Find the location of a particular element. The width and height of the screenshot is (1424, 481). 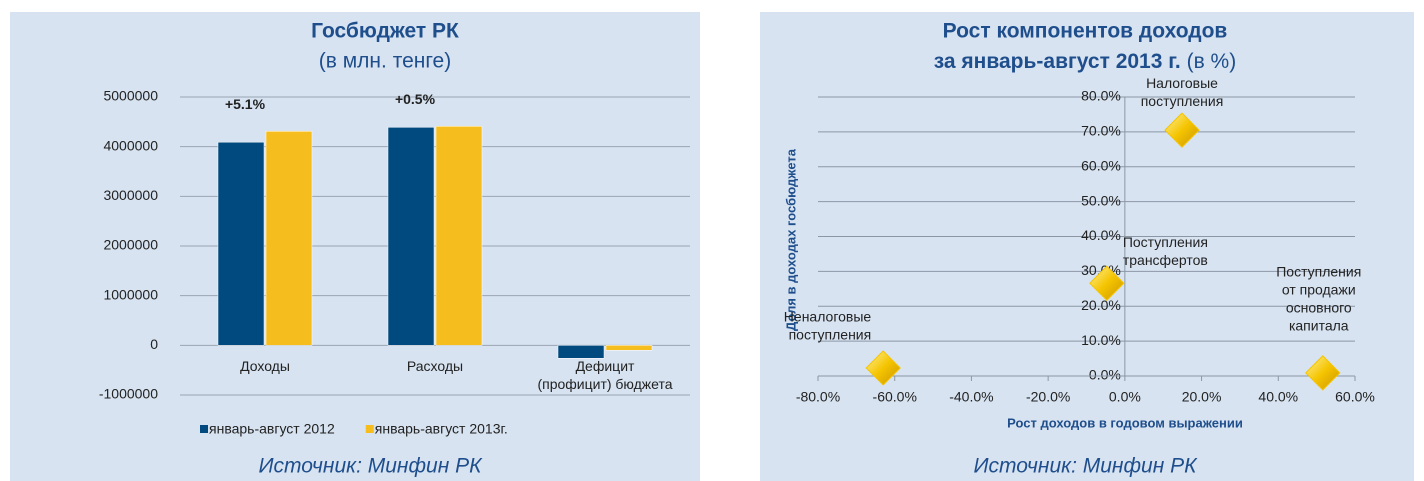

x-tick-label: Дефицит is located at coordinates (605, 366).